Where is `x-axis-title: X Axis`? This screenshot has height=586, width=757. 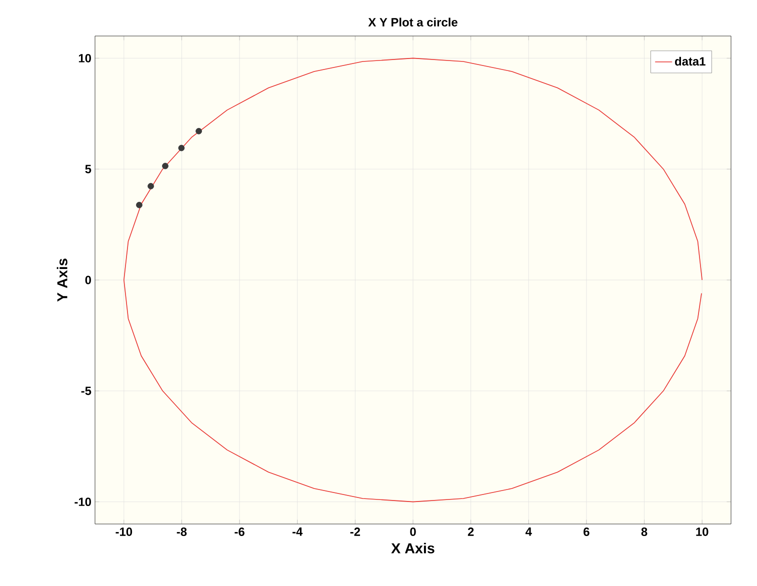 x-axis-title: X Axis is located at coordinates (412, 548).